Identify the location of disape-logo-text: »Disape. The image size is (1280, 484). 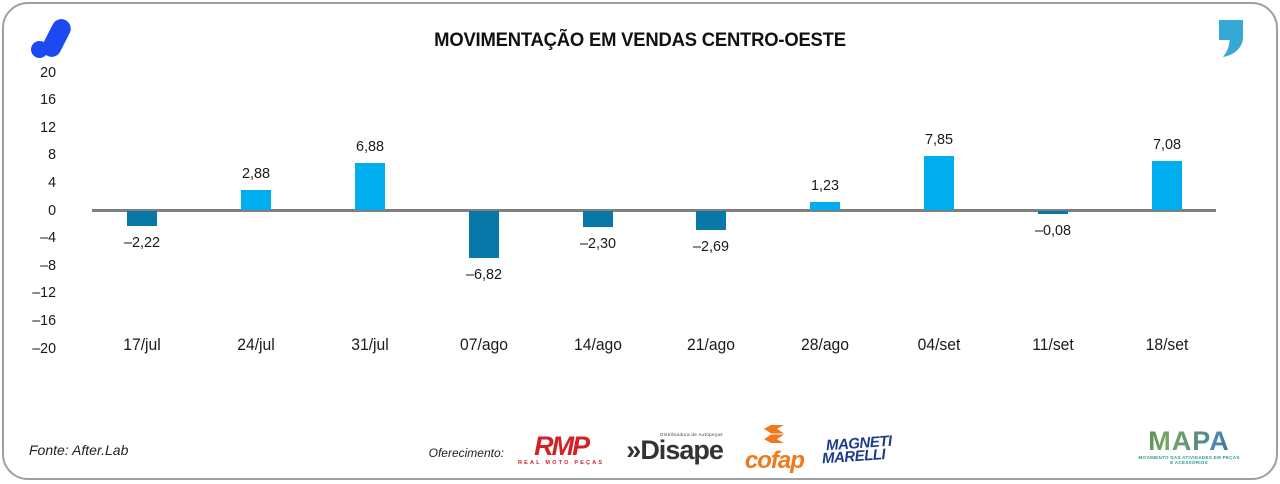
(675, 450).